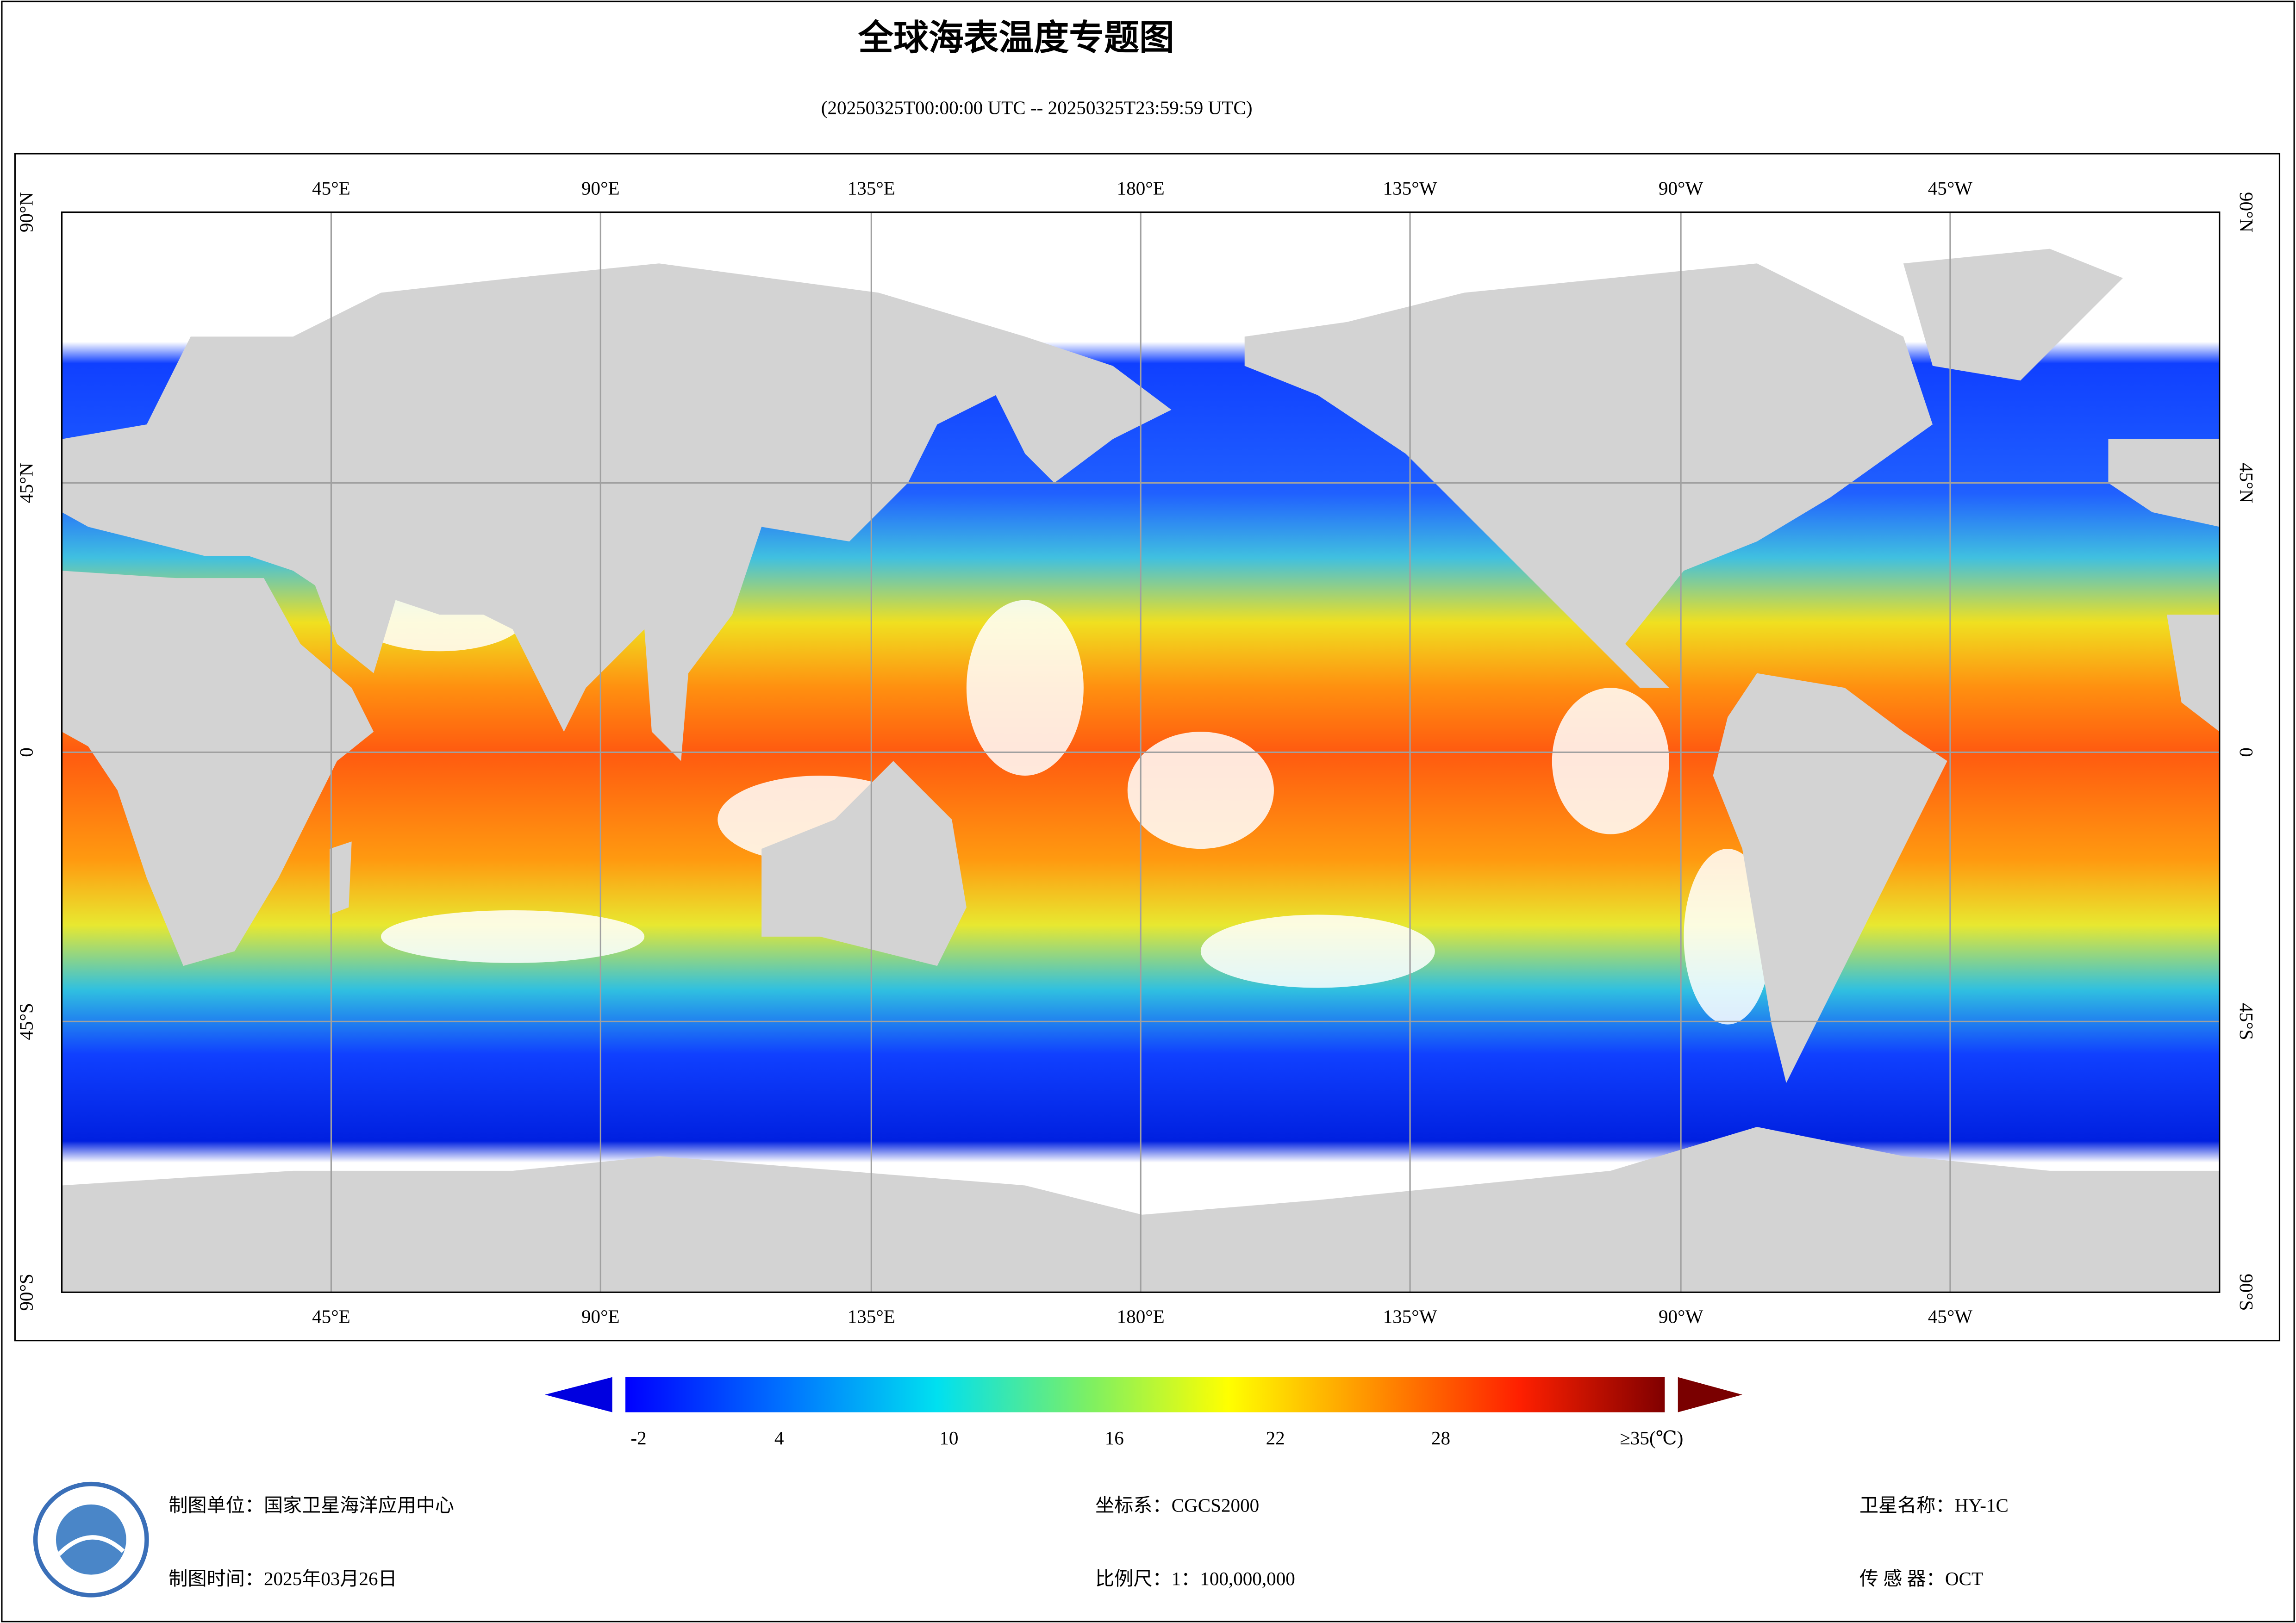 Image resolution: width=2296 pixels, height=1623 pixels. What do you see at coordinates (1141, 1316) in the screenshot?
I see `lon-label-bottom: 180°E` at bounding box center [1141, 1316].